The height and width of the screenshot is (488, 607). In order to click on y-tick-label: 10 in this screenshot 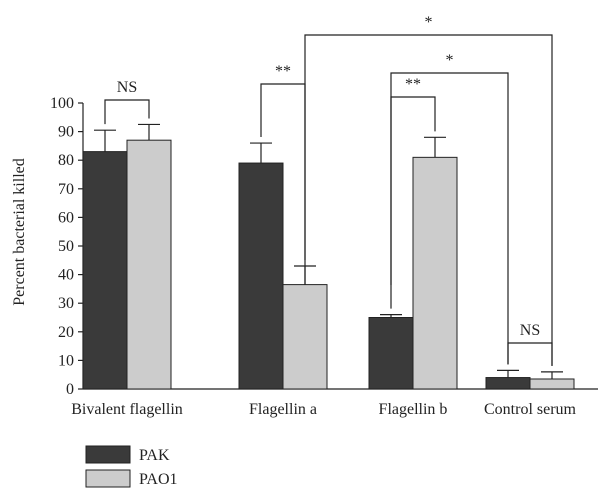, I will do `click(66, 360)`.